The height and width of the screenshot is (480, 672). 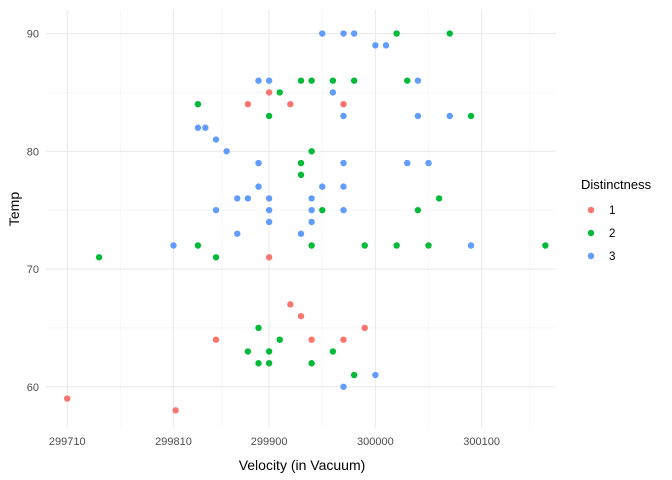 What do you see at coordinates (33, 270) in the screenshot?
I see `y-tick-label: 70` at bounding box center [33, 270].